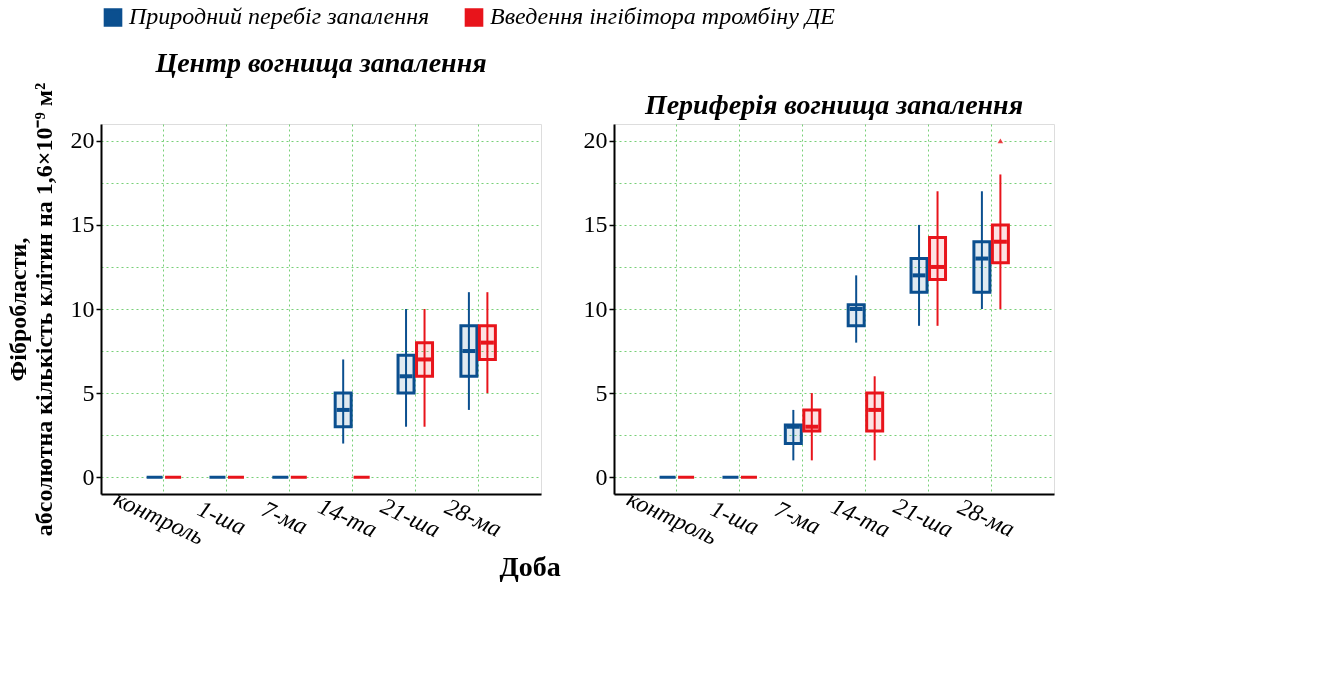 Image resolution: width=1337 pixels, height=697 pixels. Describe the element at coordinates (530, 566) in the screenshot. I see `x-axis-title: Доба` at that location.